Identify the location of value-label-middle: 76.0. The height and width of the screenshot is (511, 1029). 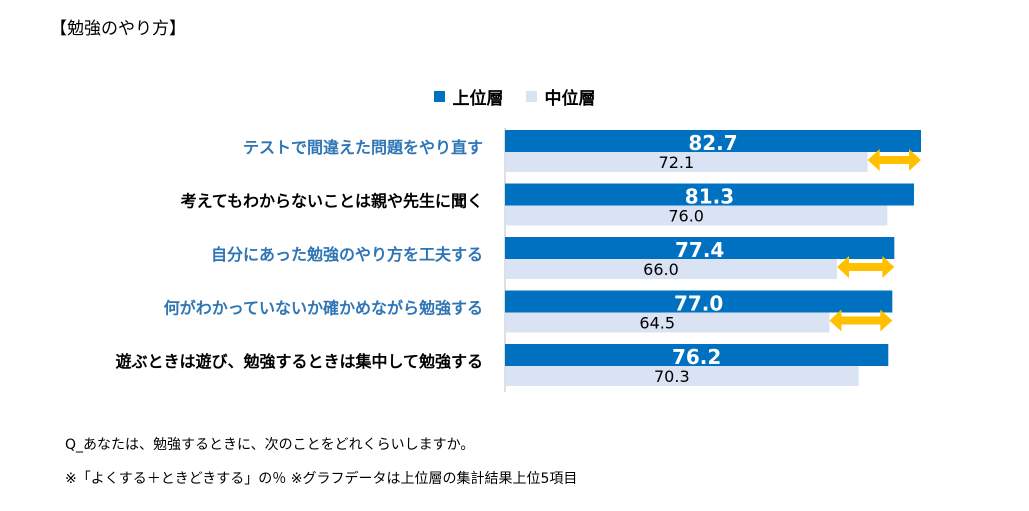
(686, 216).